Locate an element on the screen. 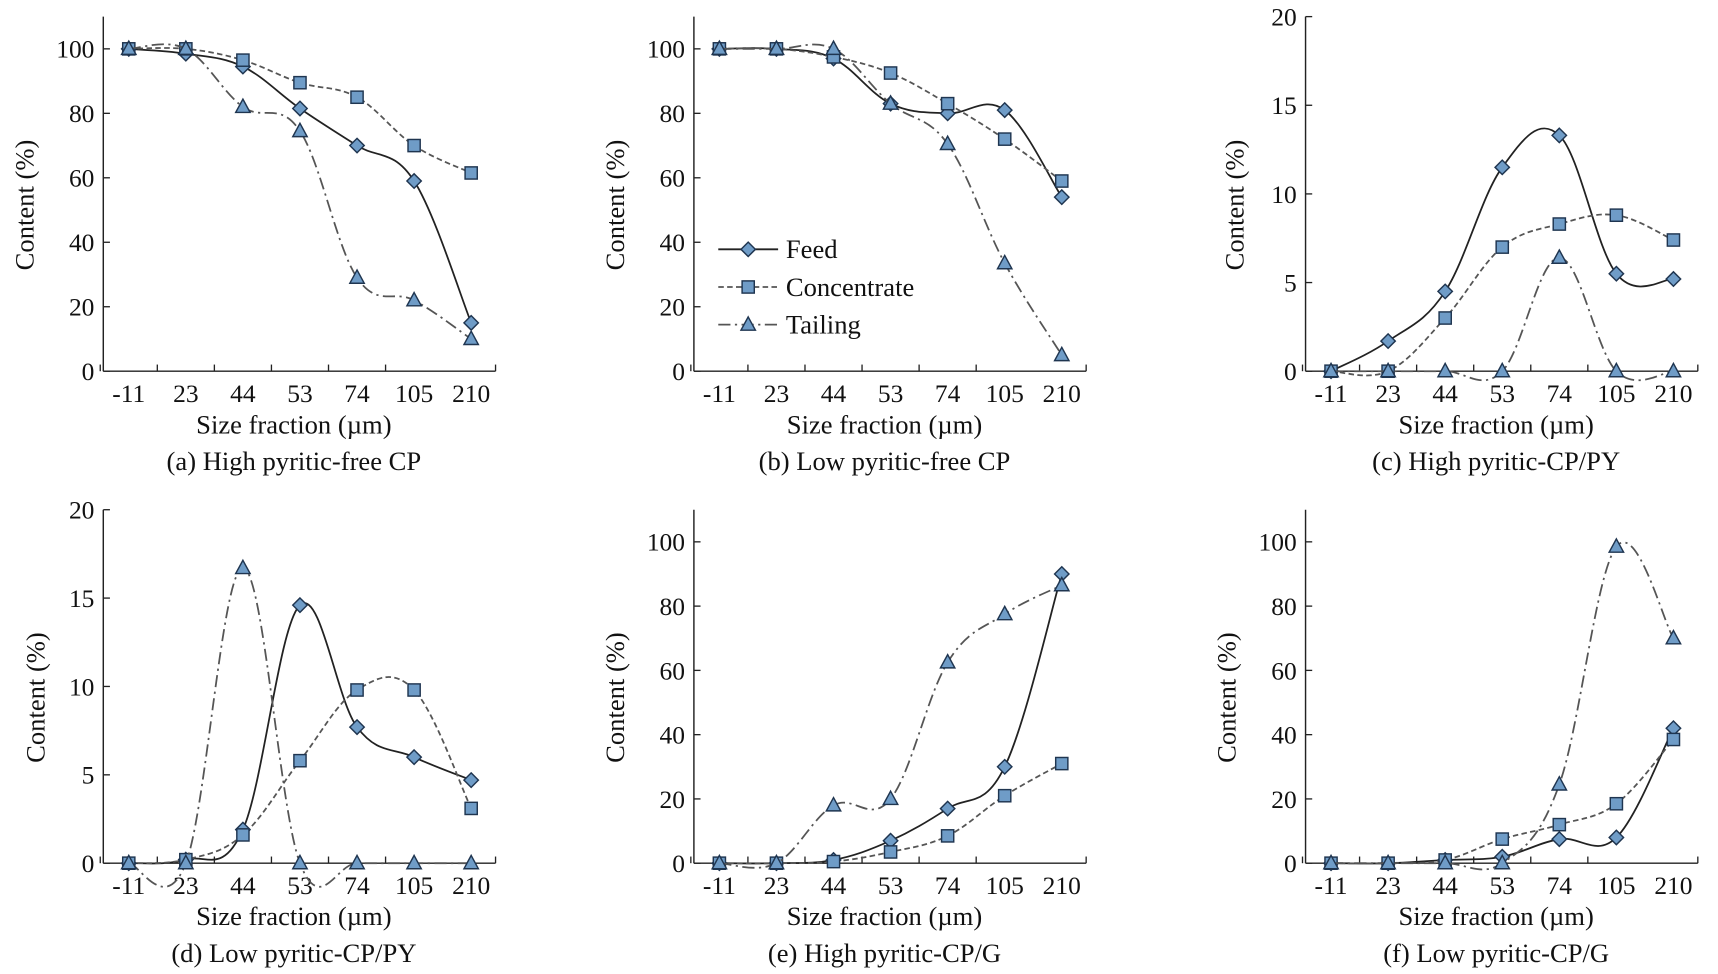 This screenshot has width=1718, height=974. series-feed is located at coordinates (890, 718).